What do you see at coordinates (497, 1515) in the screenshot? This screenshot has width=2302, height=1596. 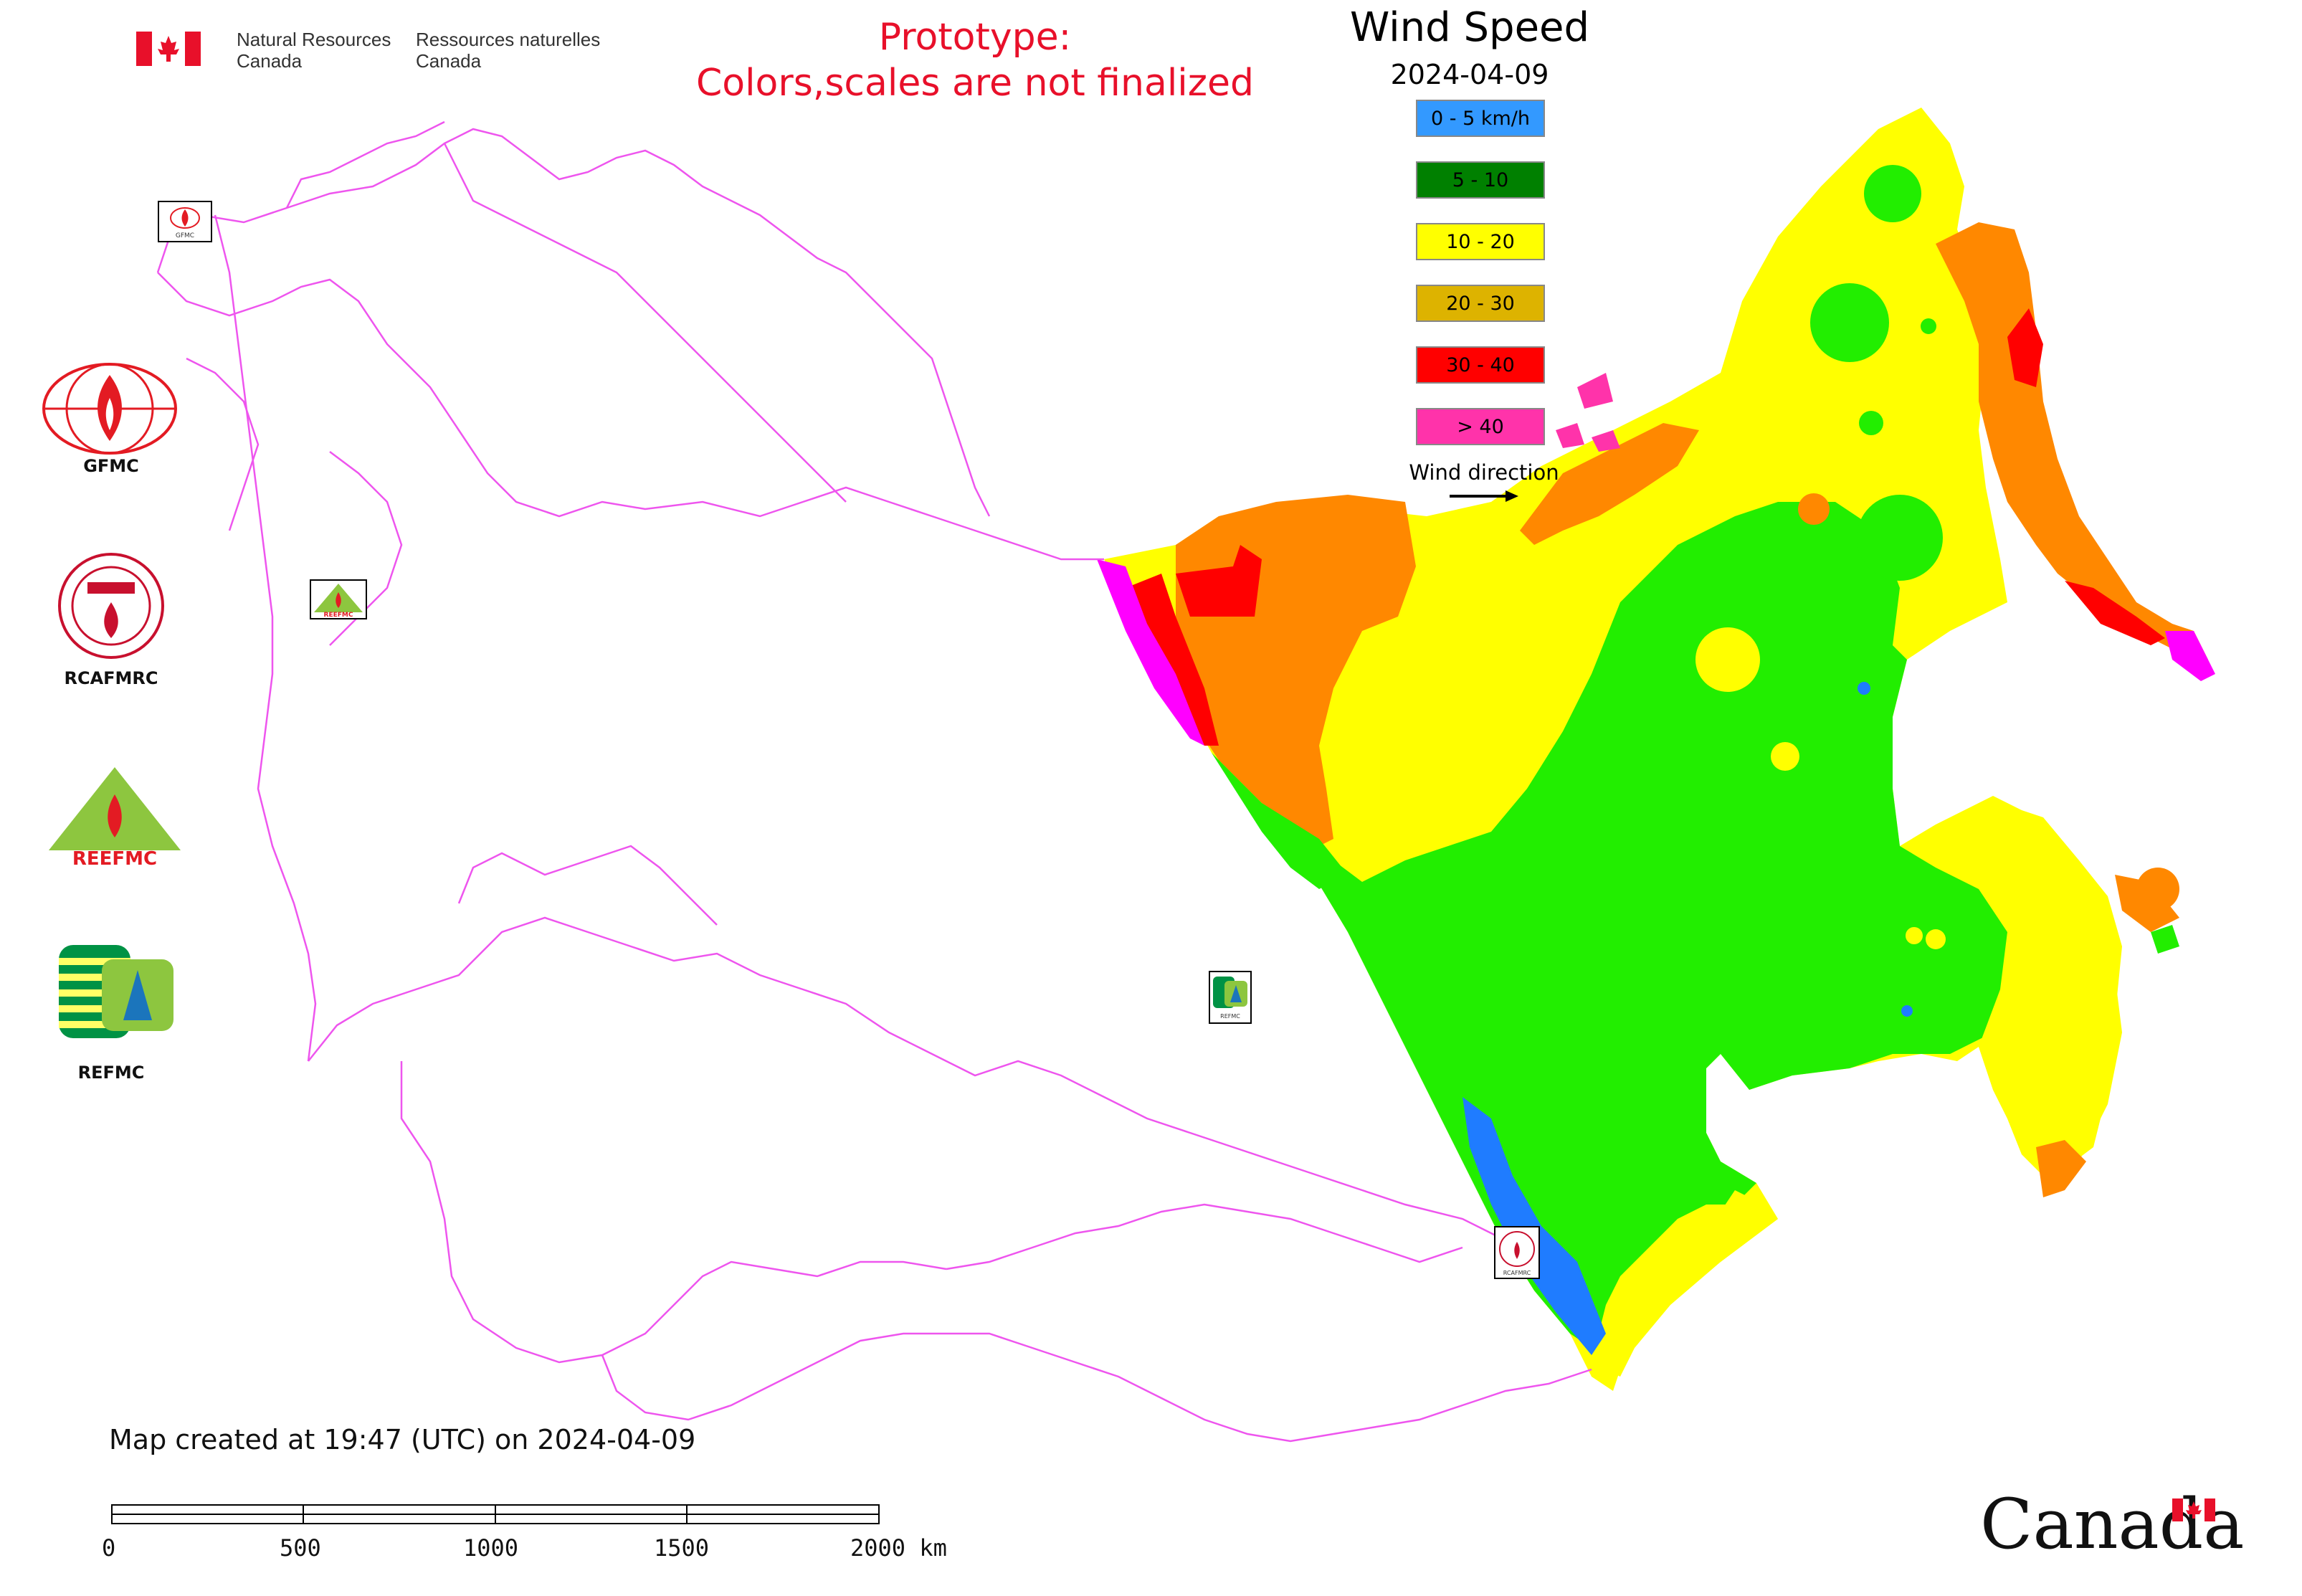 I see `scale-bar` at bounding box center [497, 1515].